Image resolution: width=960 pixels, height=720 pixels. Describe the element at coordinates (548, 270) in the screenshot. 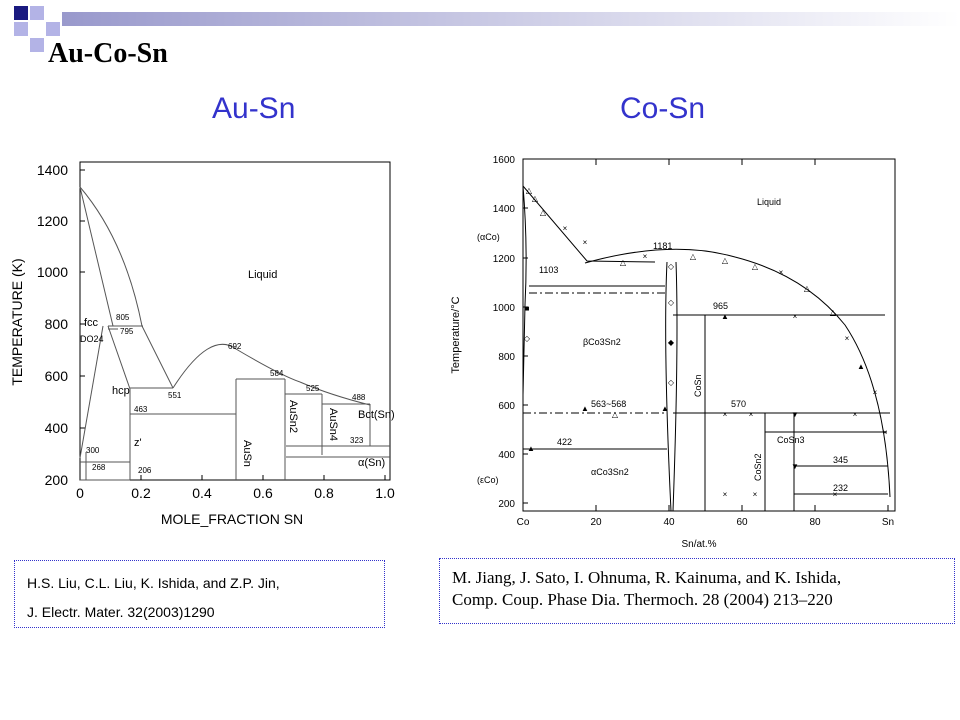

I see `co-sn-t1103: 1103` at that location.